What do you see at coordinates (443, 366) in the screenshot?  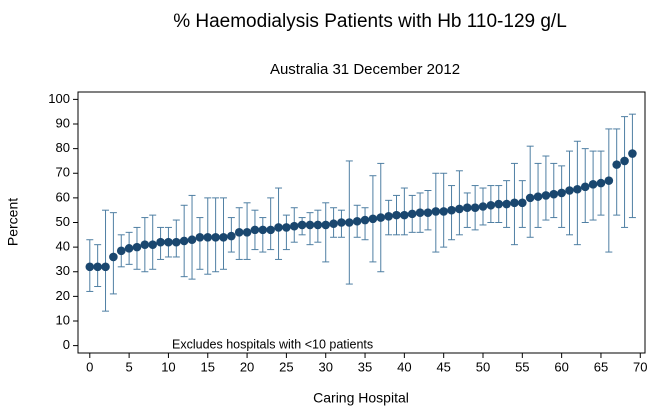 I see `x-tick-label: 45` at bounding box center [443, 366].